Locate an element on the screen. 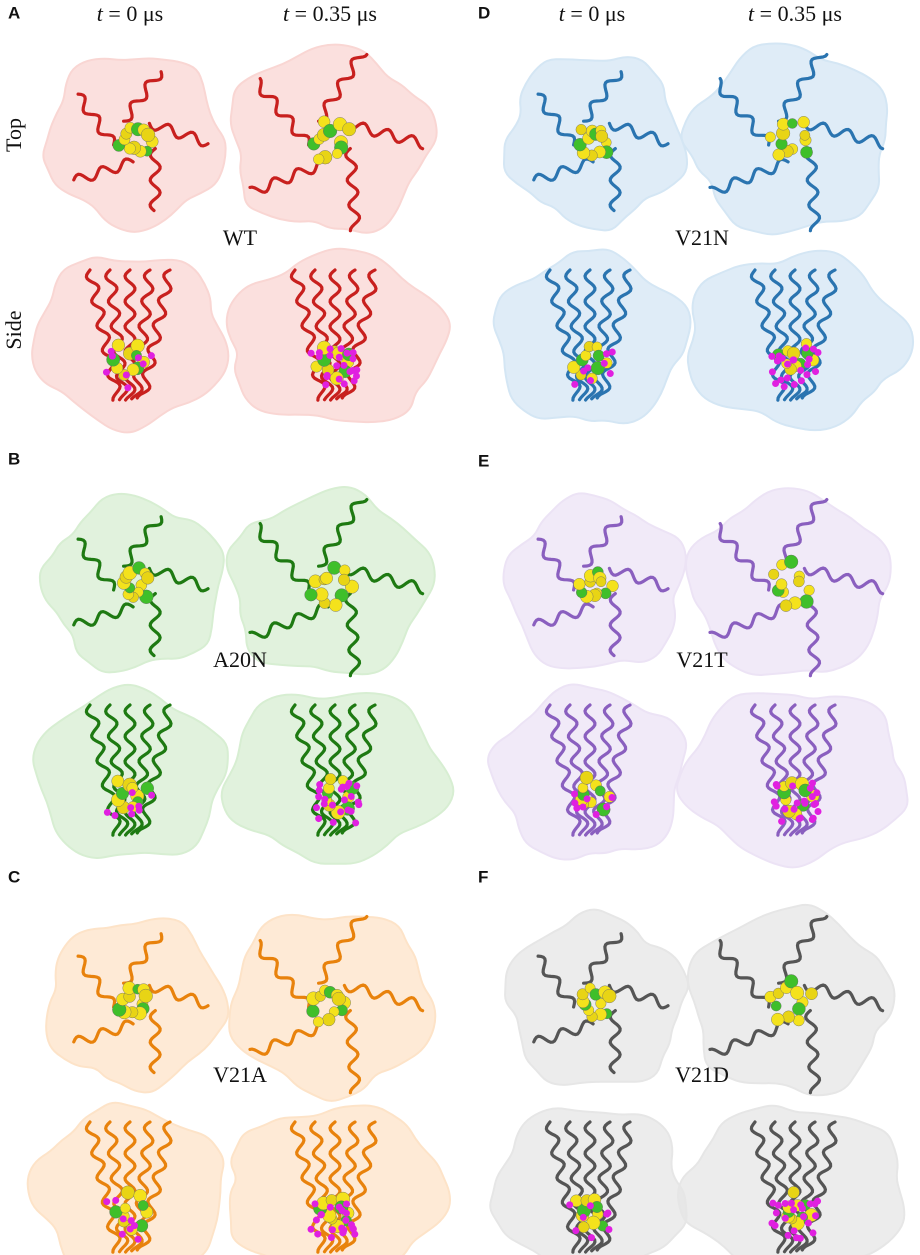 The image size is (920, 1255). row-label: Top is located at coordinates (13, 135).